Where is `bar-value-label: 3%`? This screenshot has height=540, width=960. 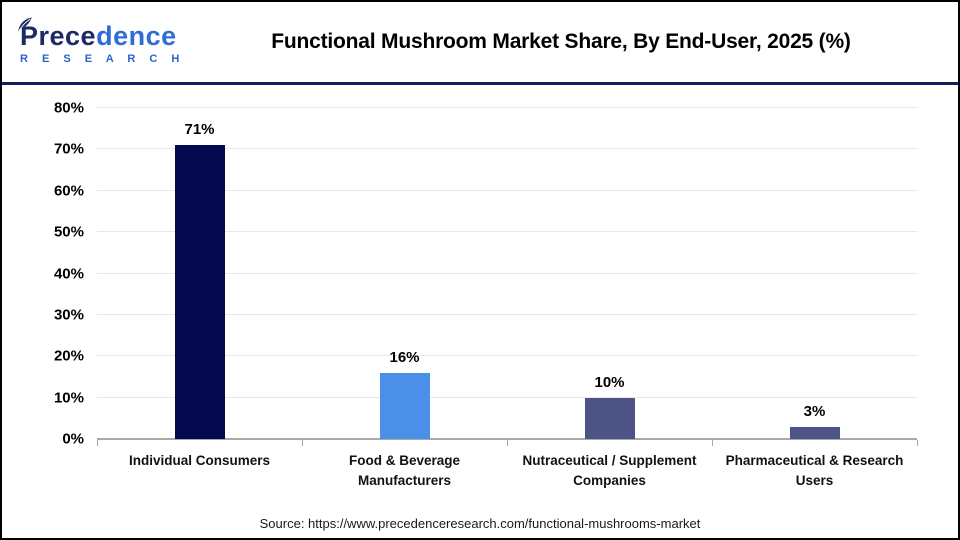
bar-value-label: 3% is located at coordinates (814, 411).